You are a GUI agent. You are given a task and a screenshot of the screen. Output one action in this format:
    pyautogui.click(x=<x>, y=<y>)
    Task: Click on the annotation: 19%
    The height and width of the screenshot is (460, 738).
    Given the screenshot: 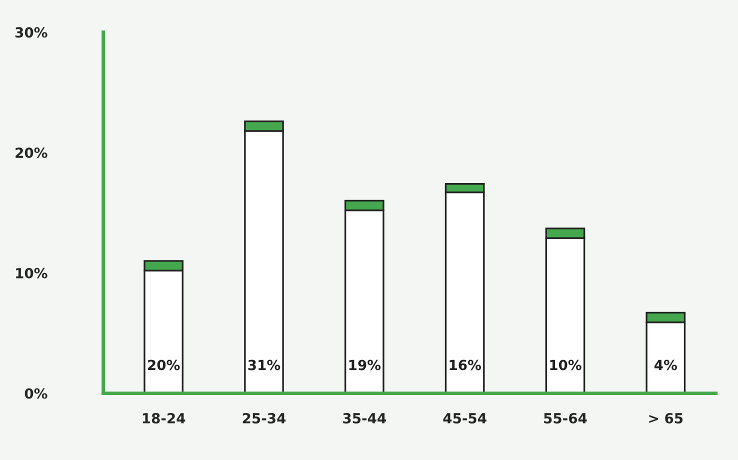 What is the action you would take?
    pyautogui.click(x=365, y=365)
    